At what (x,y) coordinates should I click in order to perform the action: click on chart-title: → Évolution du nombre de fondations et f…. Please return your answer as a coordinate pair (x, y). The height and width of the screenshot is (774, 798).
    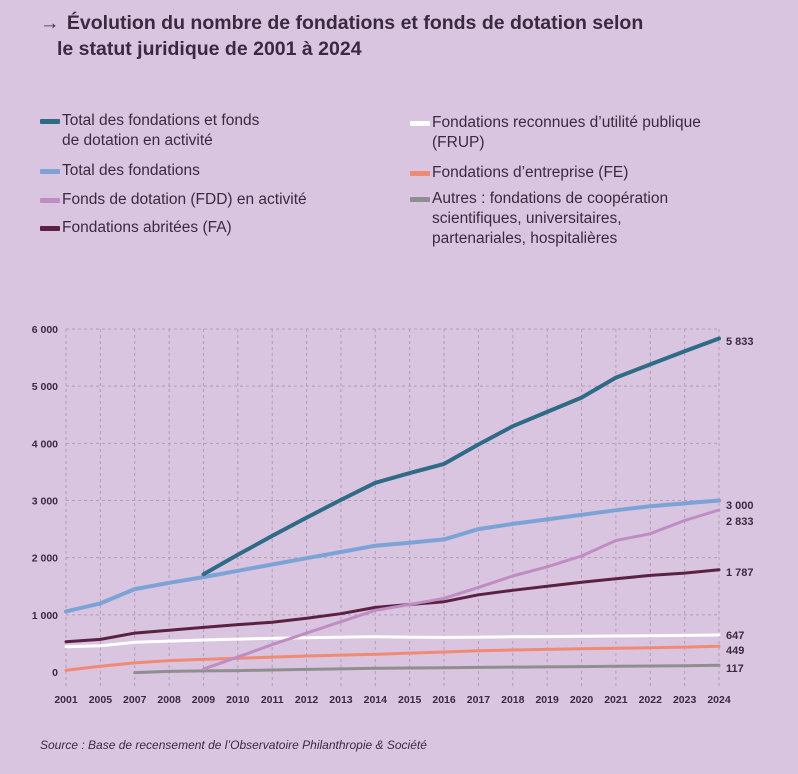
    Looking at the image, I should click on (400, 36).